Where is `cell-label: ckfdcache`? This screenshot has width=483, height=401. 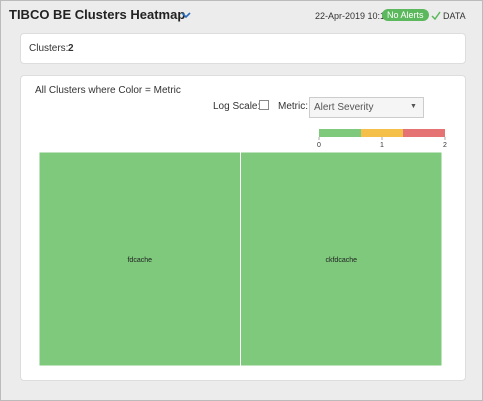
cell-label: ckfdcache is located at coordinates (341, 260).